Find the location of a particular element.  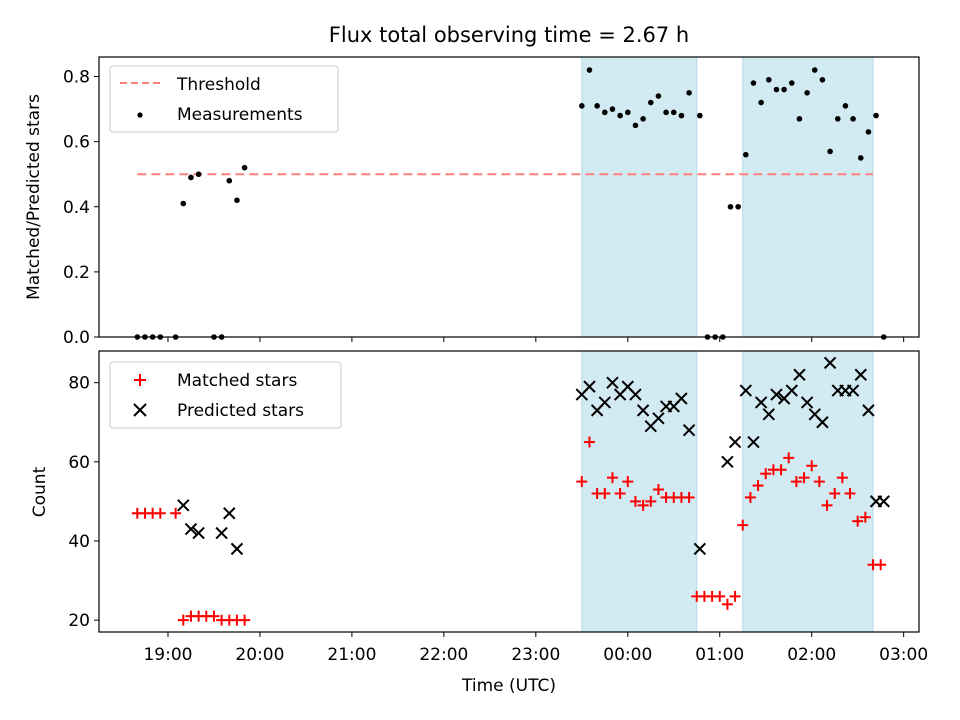

x-tick-label: 20:00 is located at coordinates (259, 655).